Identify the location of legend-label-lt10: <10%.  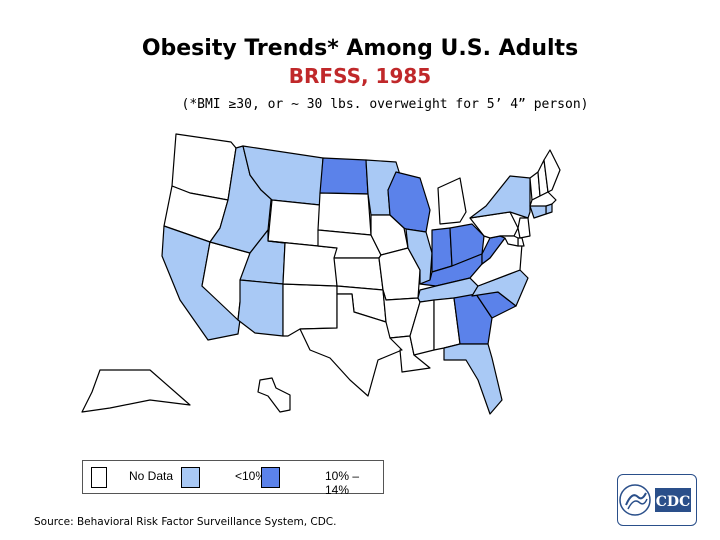
(251, 476).